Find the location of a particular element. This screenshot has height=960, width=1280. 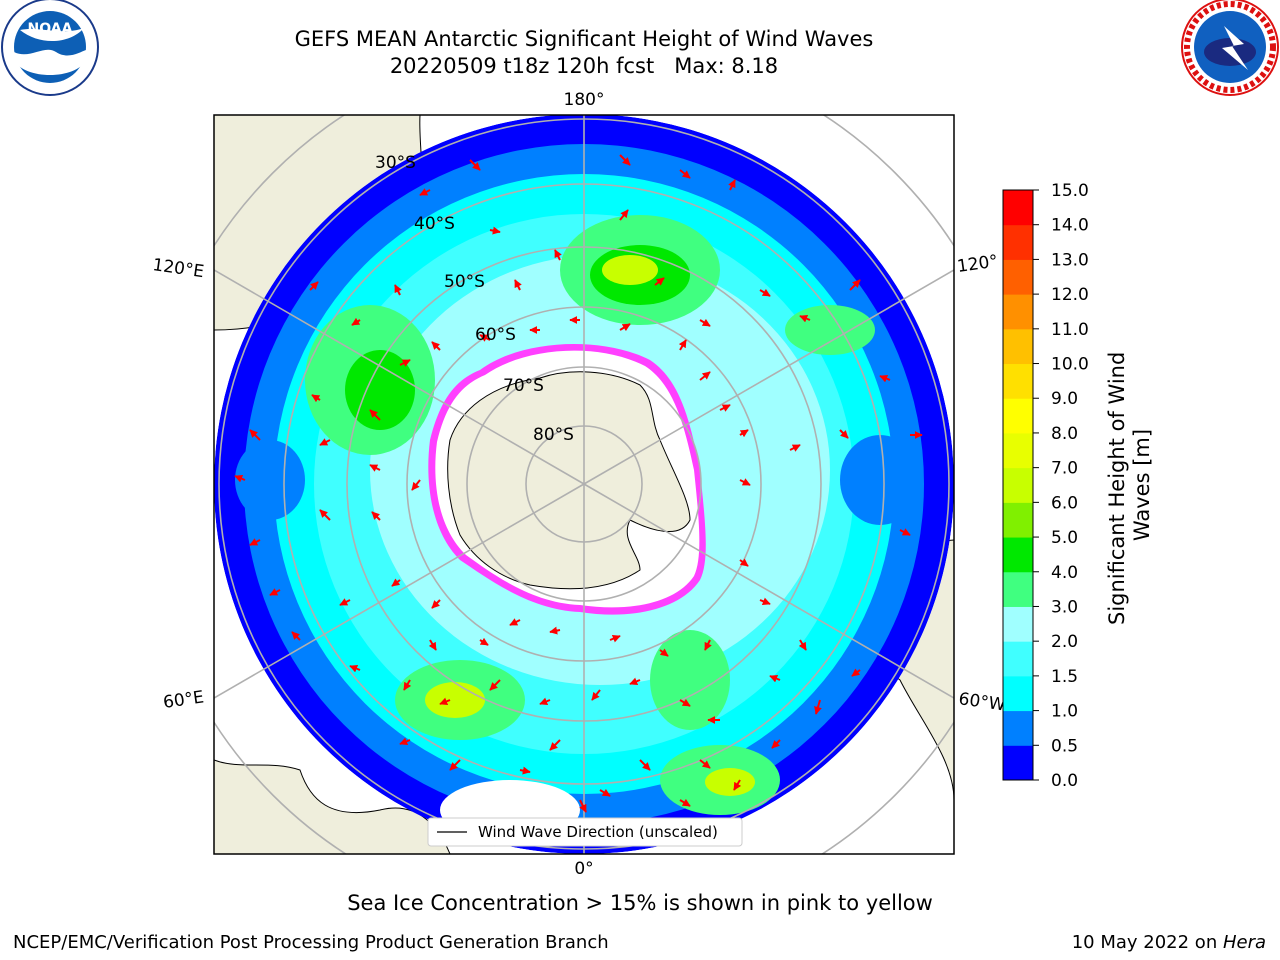

colorbar-tick-label: 7.0 is located at coordinates (1064, 469).